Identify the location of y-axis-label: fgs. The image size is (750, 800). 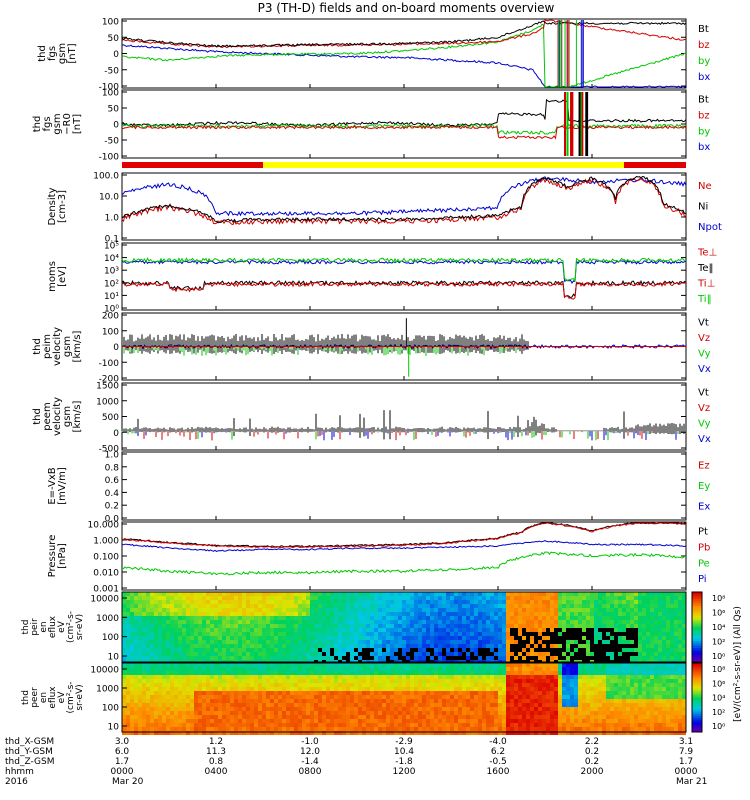
(52, 53).